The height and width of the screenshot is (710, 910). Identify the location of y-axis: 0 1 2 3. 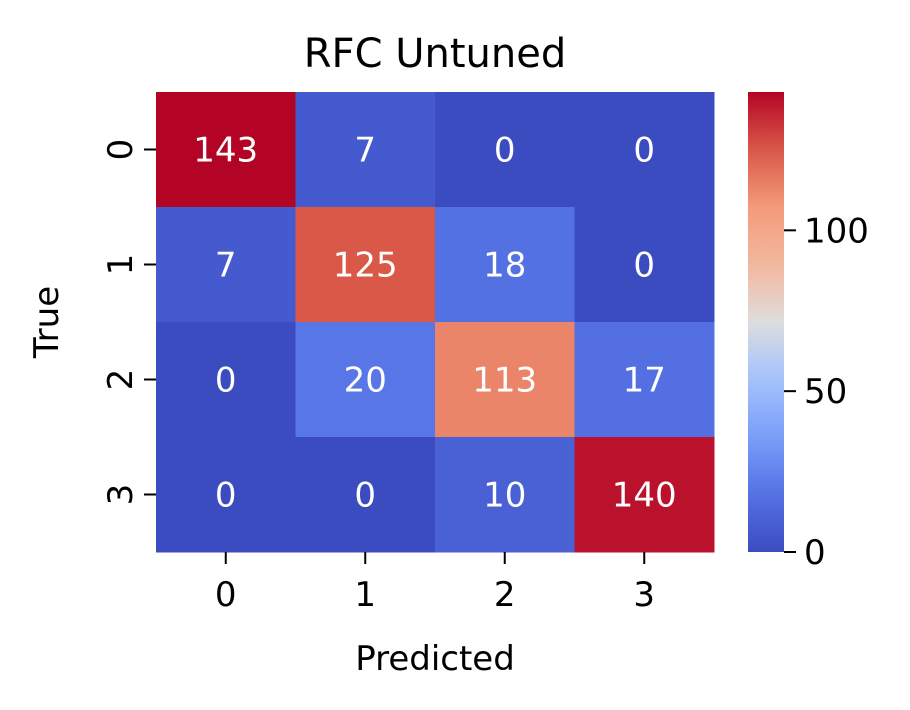
(128, 322).